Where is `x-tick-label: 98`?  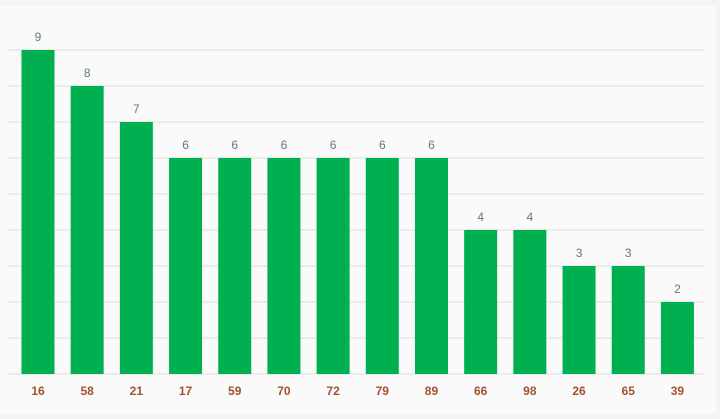 x-tick-label: 98 is located at coordinates (530, 391).